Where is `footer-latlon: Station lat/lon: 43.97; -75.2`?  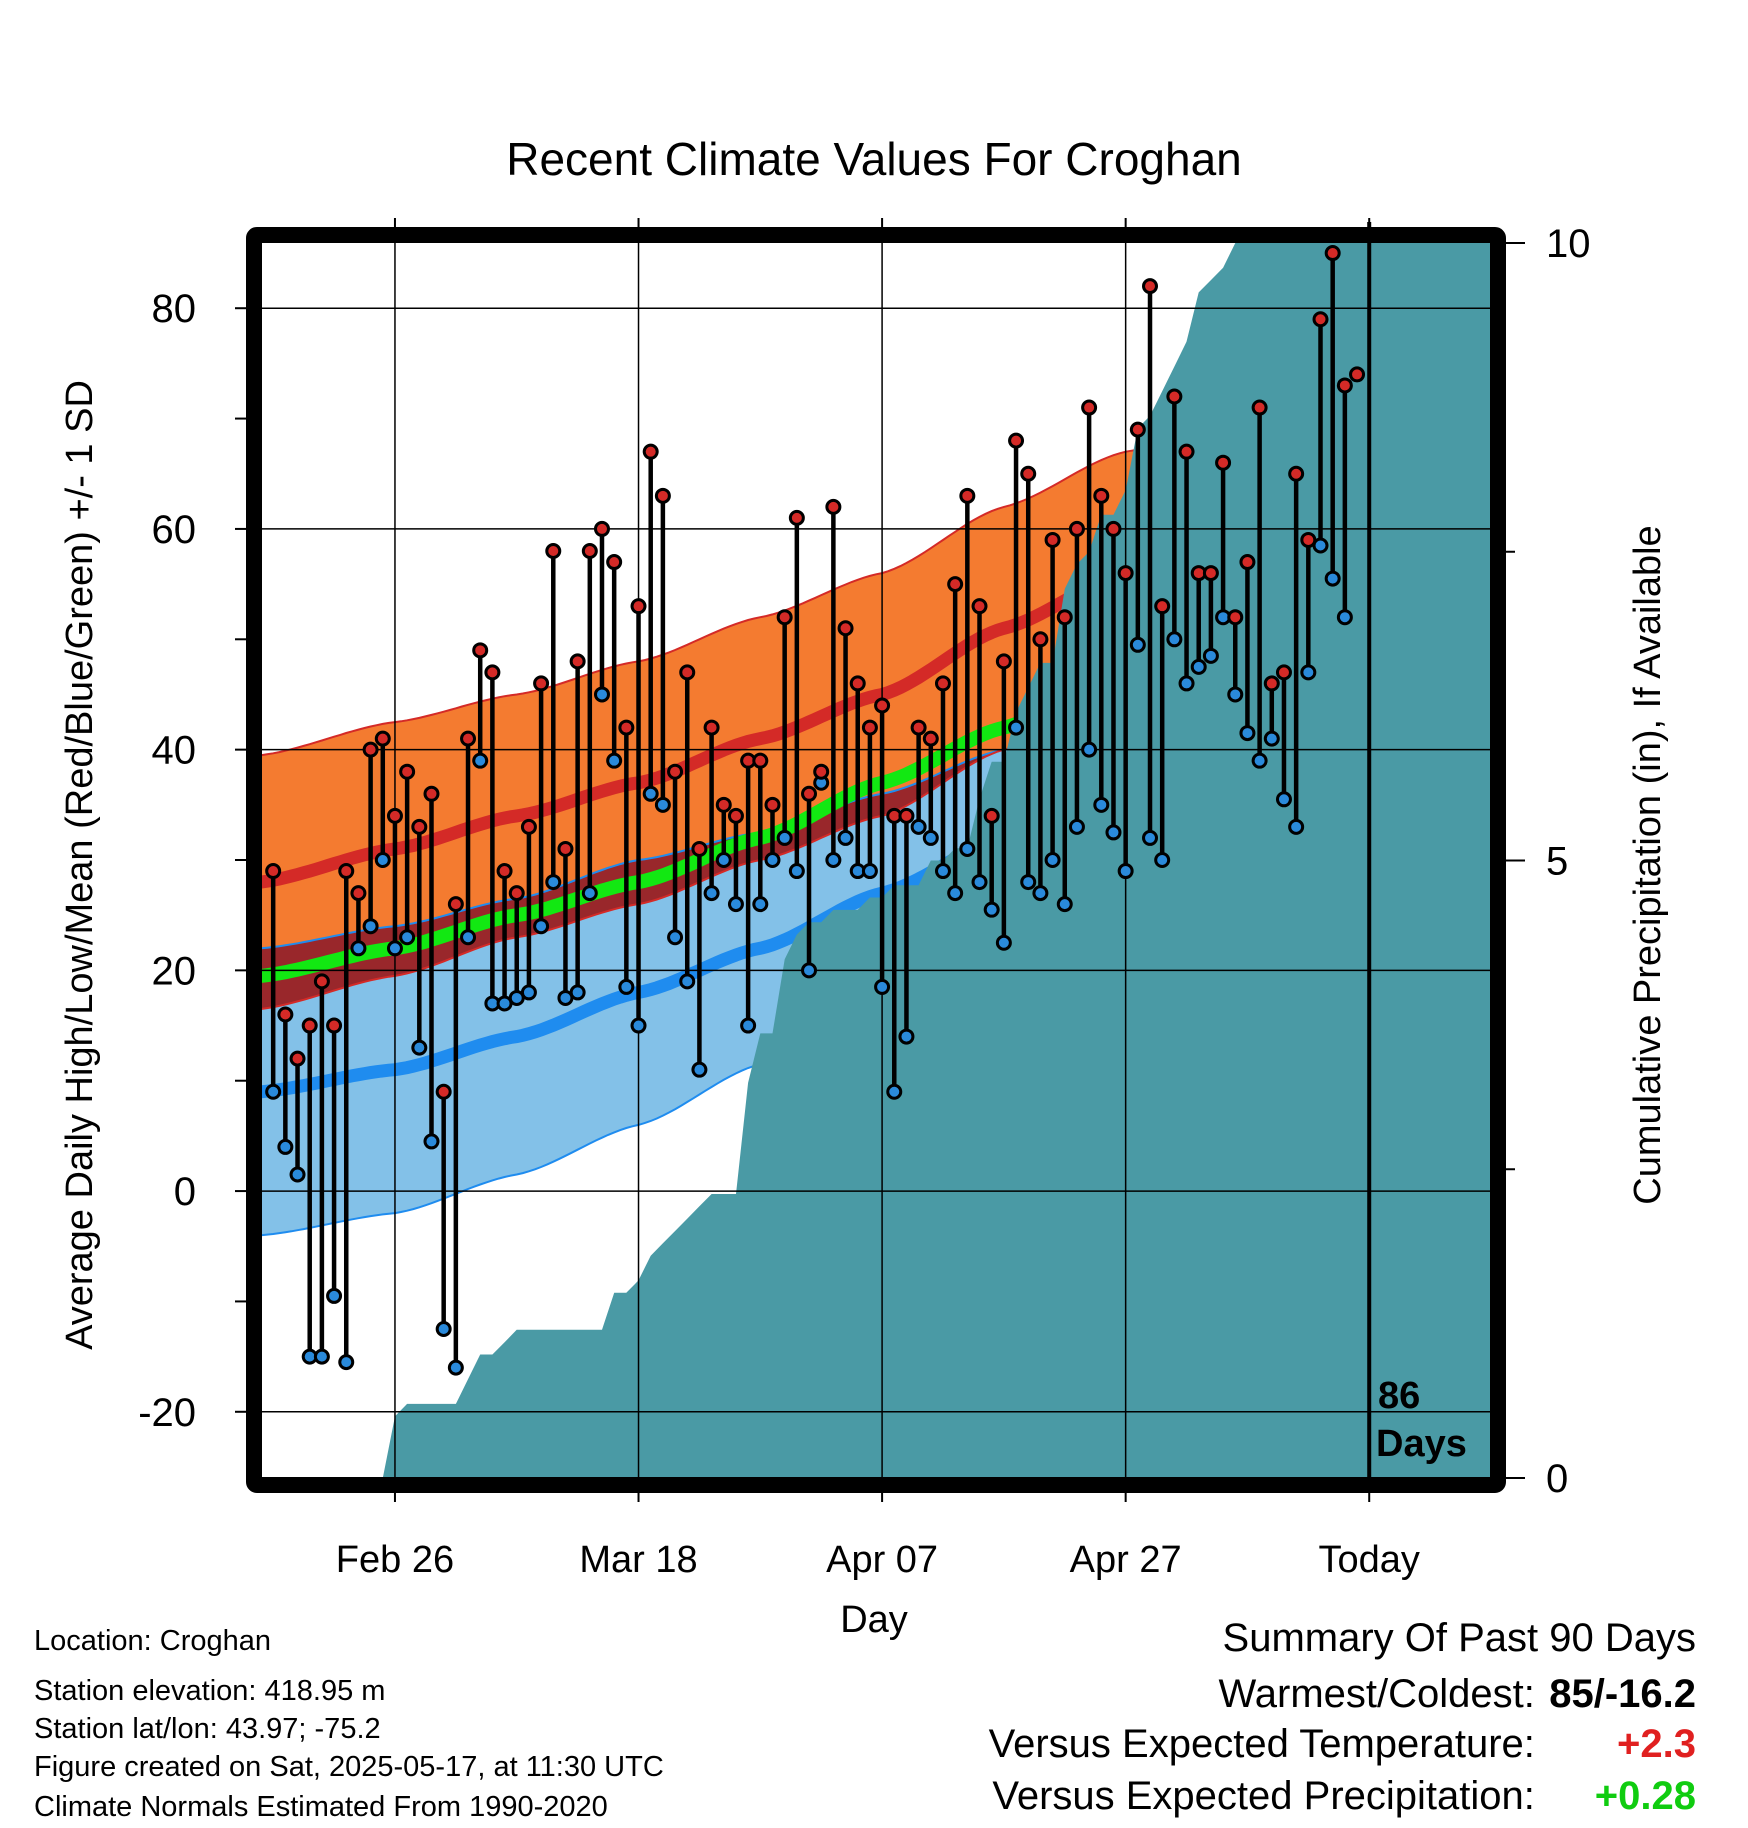 footer-latlon: Station lat/lon: 43.97; -75.2 is located at coordinates (207, 1729).